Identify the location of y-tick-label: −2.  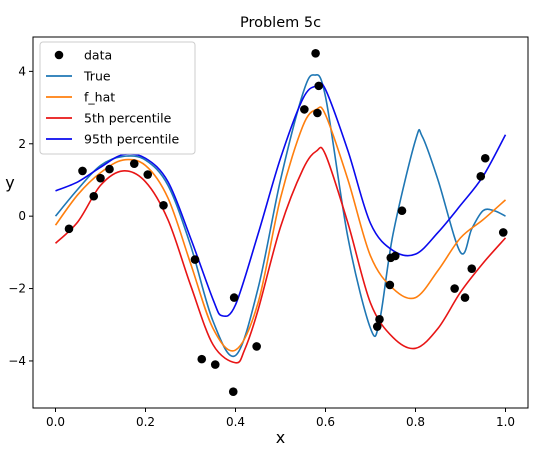
(17, 289).